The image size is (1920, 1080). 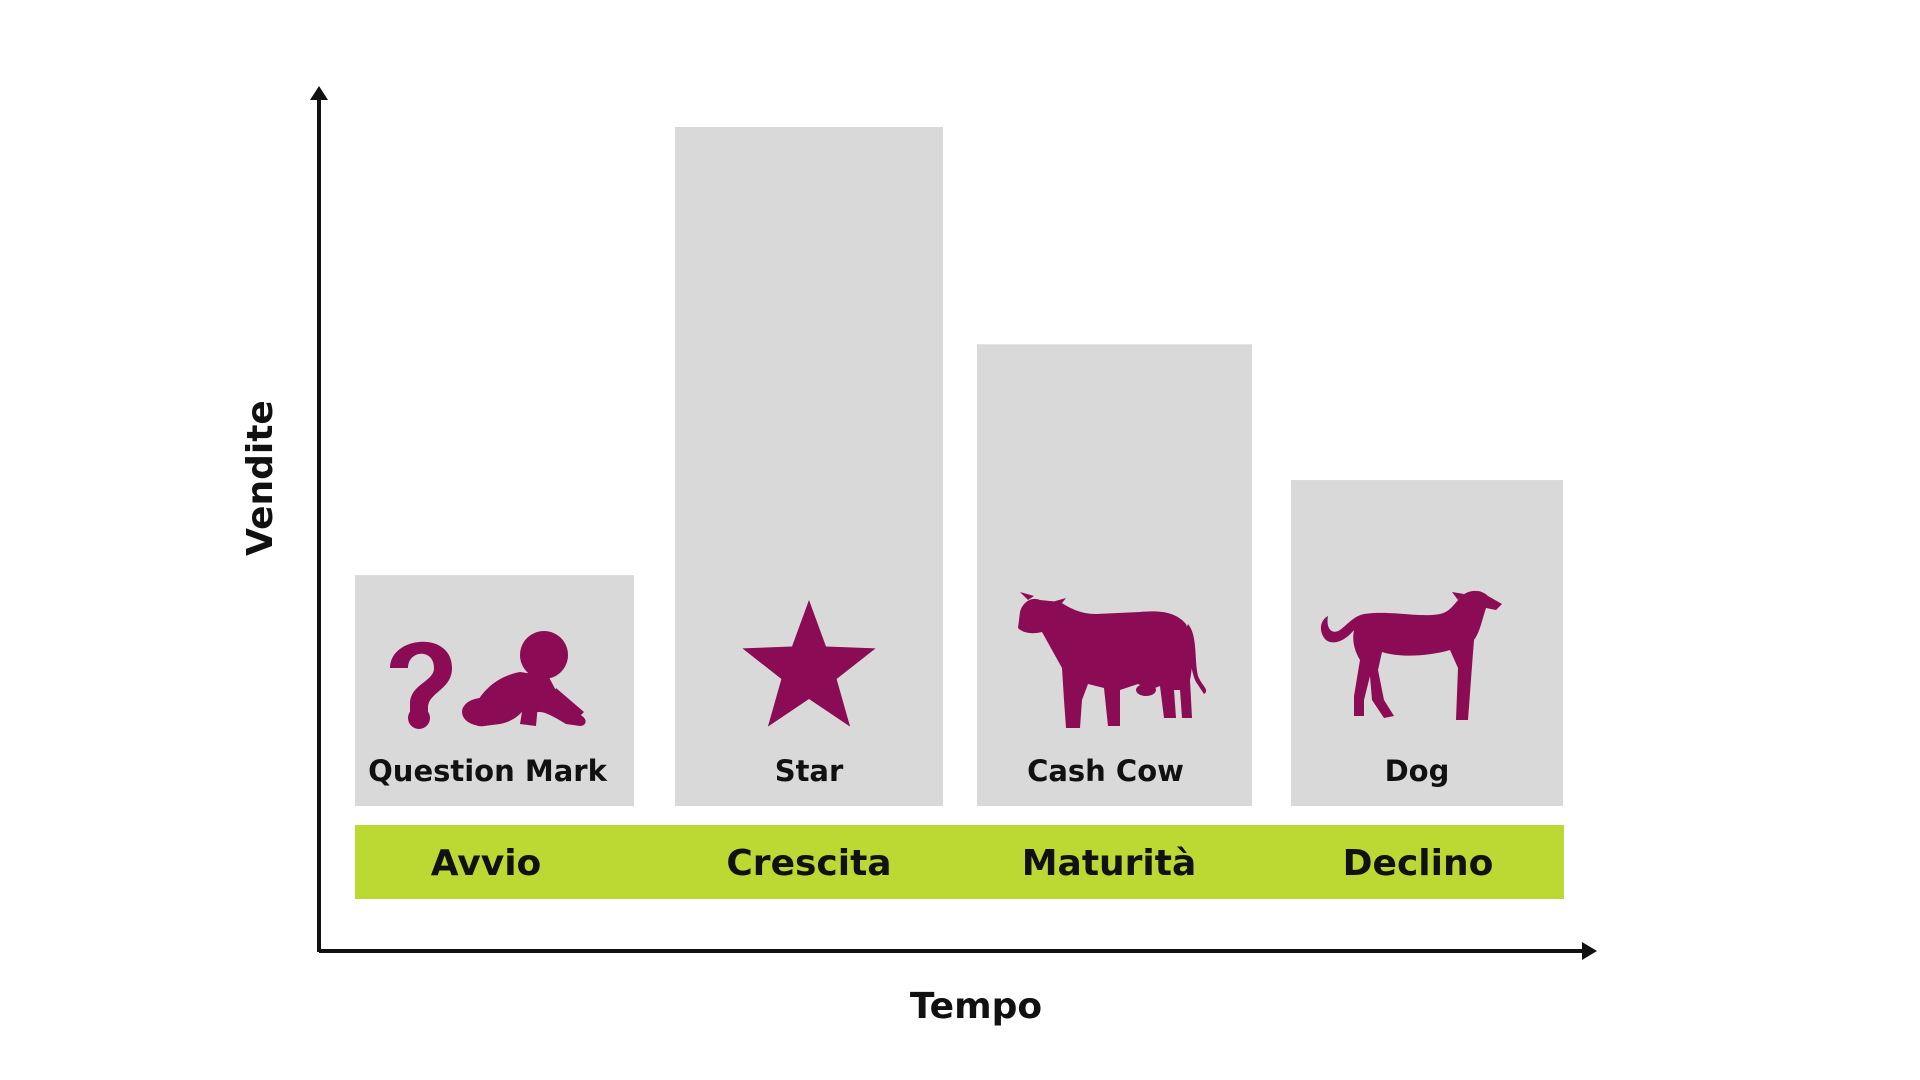 I want to click on bar-crescita, so click(x=809, y=466).